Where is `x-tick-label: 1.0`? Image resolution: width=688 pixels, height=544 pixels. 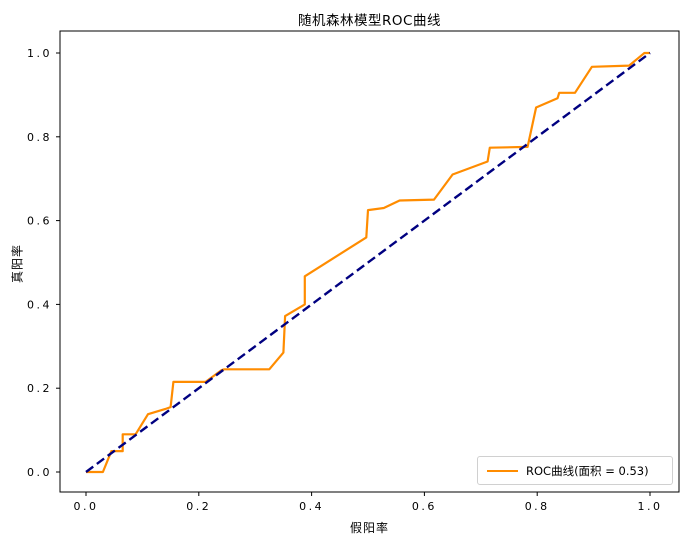
x-tick-label: 1.0 is located at coordinates (650, 506).